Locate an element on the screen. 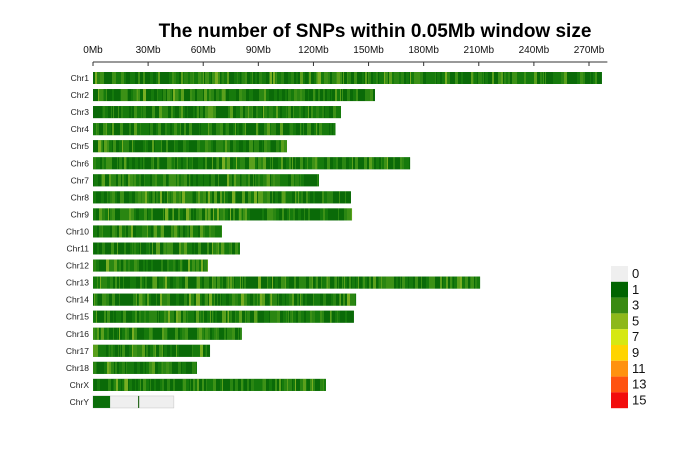 The image size is (700, 466). chromosome-row-chr13: Chr13 is located at coordinates (273, 282).